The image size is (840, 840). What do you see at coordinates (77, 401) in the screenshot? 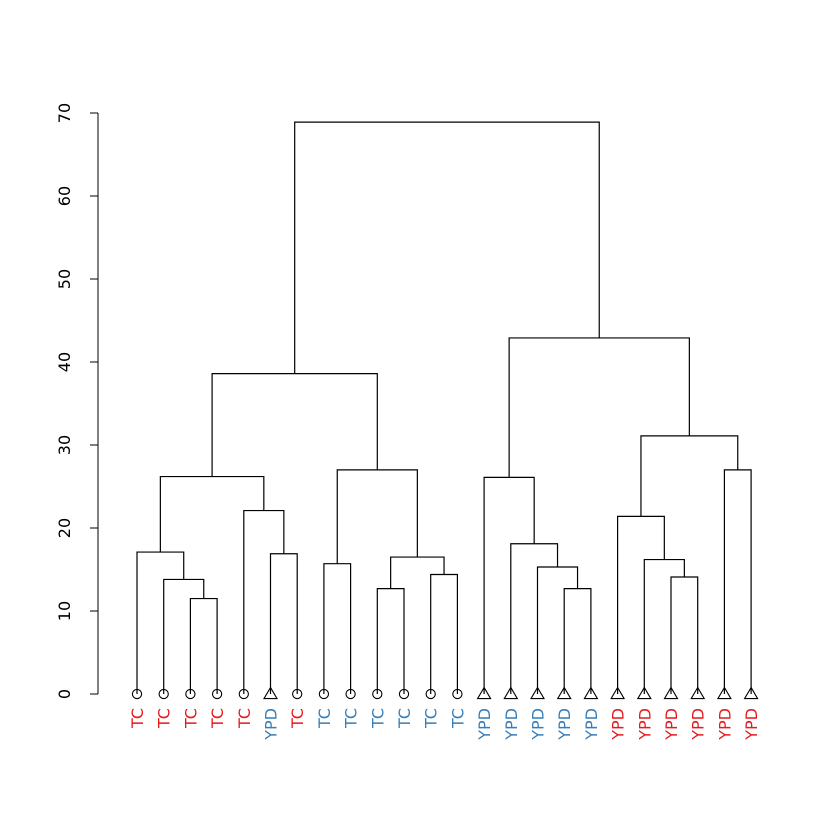
I see `y-axis: 0 10 20 30 40 50 60 70` at bounding box center [77, 401].